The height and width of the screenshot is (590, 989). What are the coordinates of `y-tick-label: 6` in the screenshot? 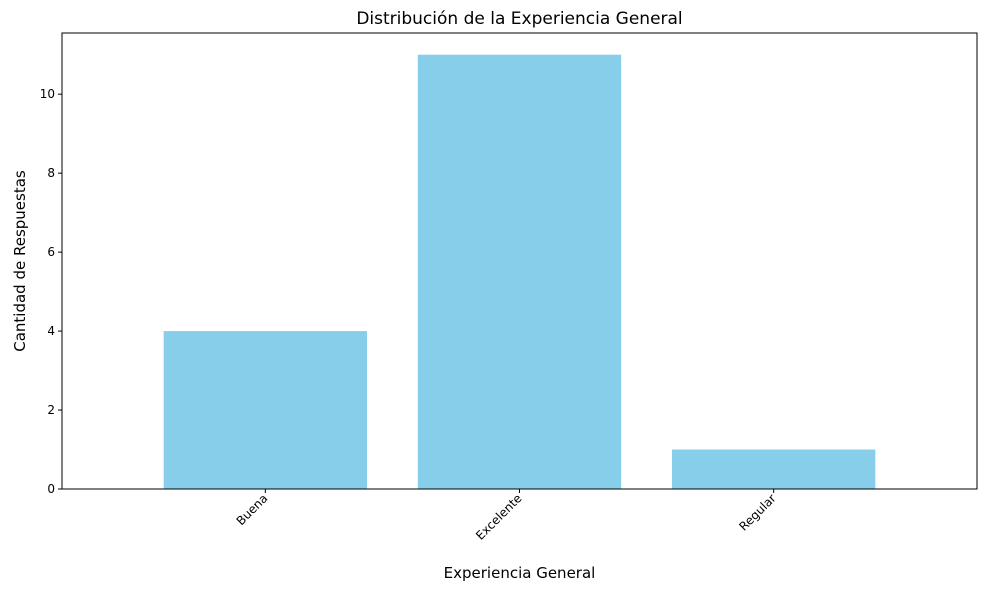 It's located at (51, 252).